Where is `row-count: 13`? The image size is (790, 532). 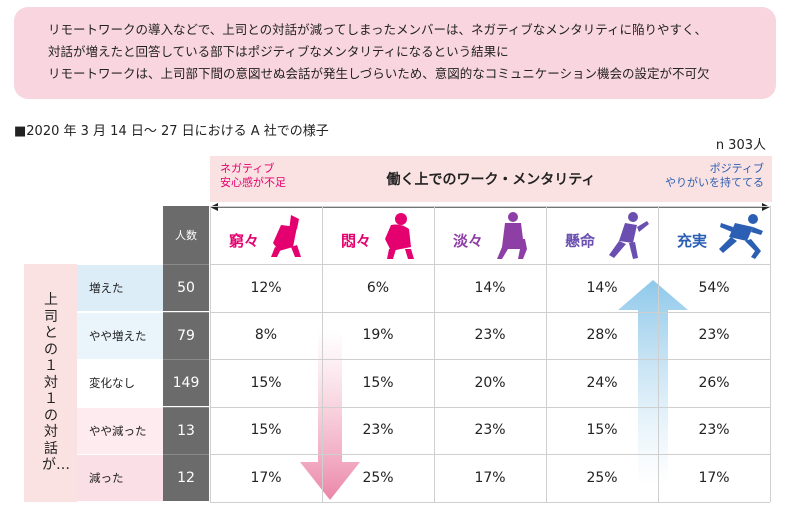
row-count: 13 is located at coordinates (186, 430).